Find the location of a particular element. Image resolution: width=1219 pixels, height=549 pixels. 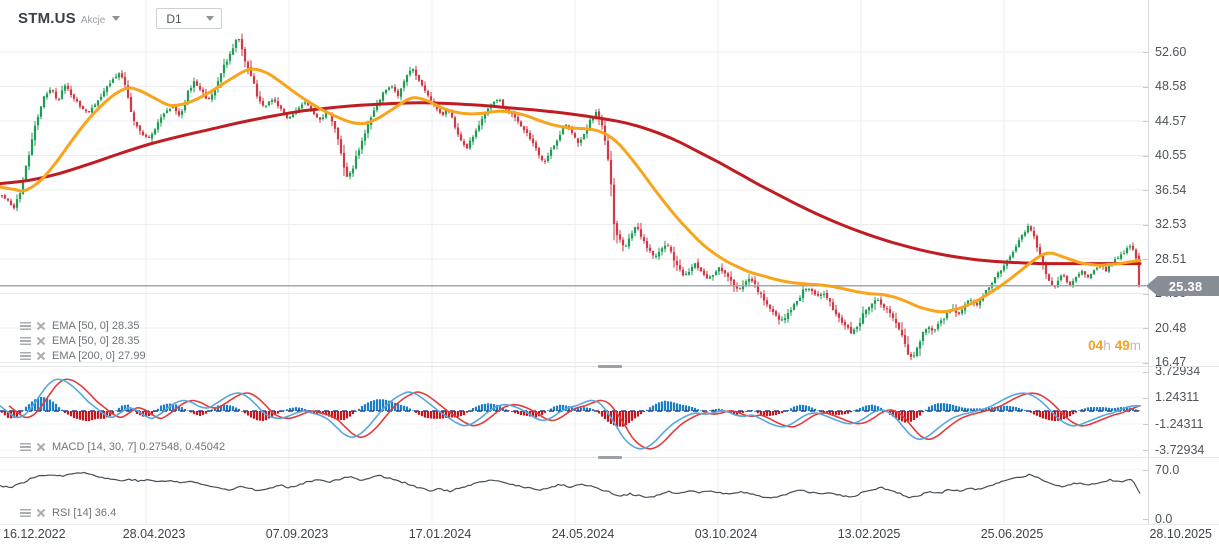

price-axis-label: 36.54 is located at coordinates (1171, 190).